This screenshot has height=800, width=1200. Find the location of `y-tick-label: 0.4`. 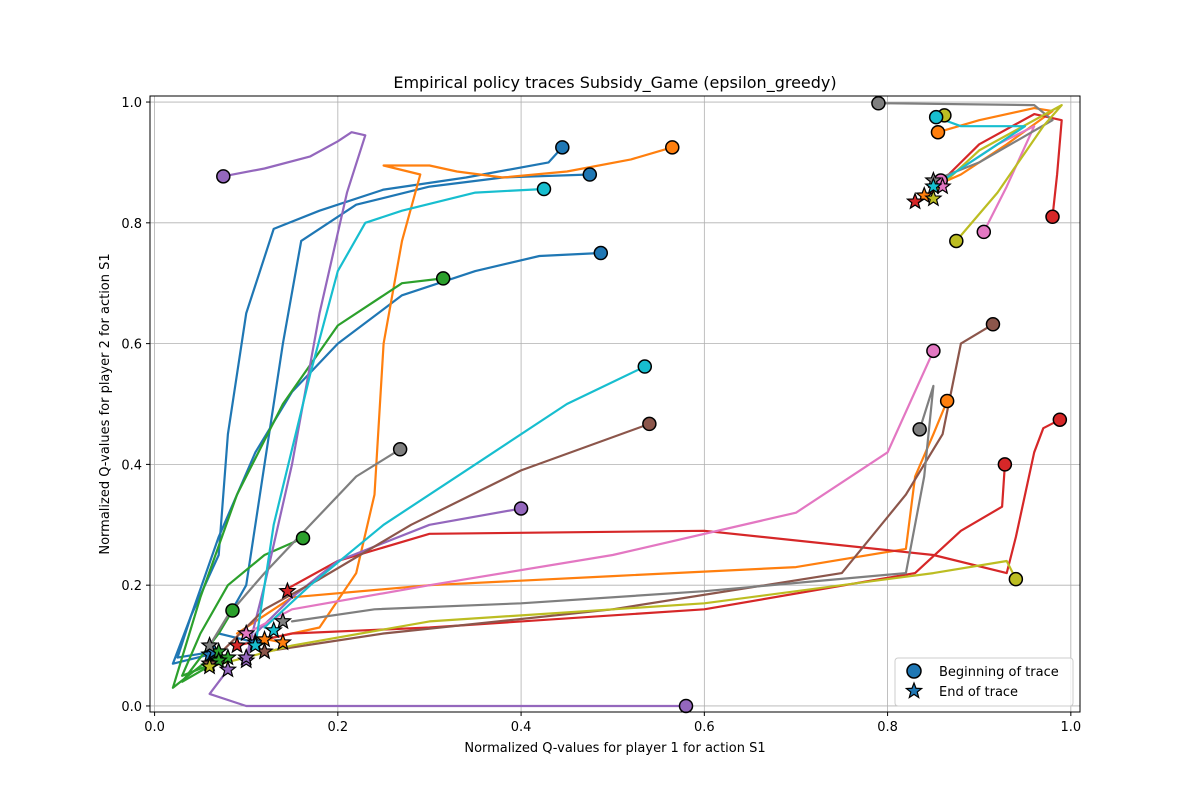

y-tick-label: 0.4 is located at coordinates (131, 465).